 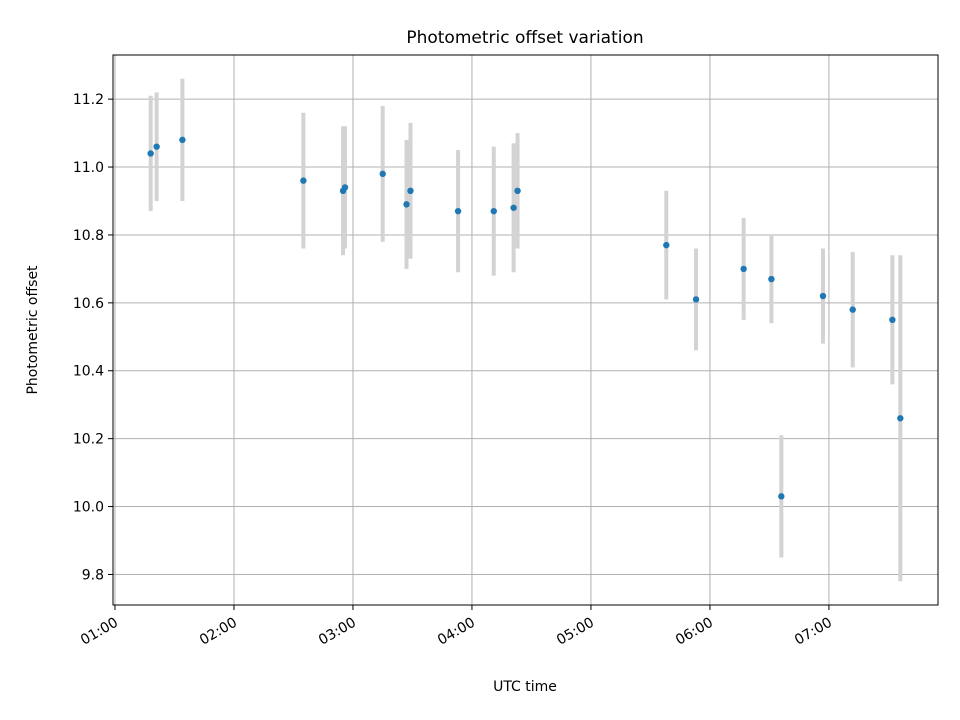 What do you see at coordinates (575, 632) in the screenshot?
I see `x-tick-label: 05:00` at bounding box center [575, 632].